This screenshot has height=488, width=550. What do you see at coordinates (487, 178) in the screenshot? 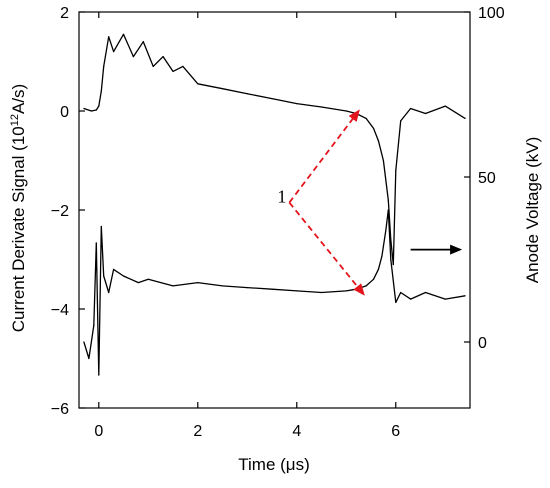
I see `y-right-tick-label: 50` at bounding box center [487, 178].